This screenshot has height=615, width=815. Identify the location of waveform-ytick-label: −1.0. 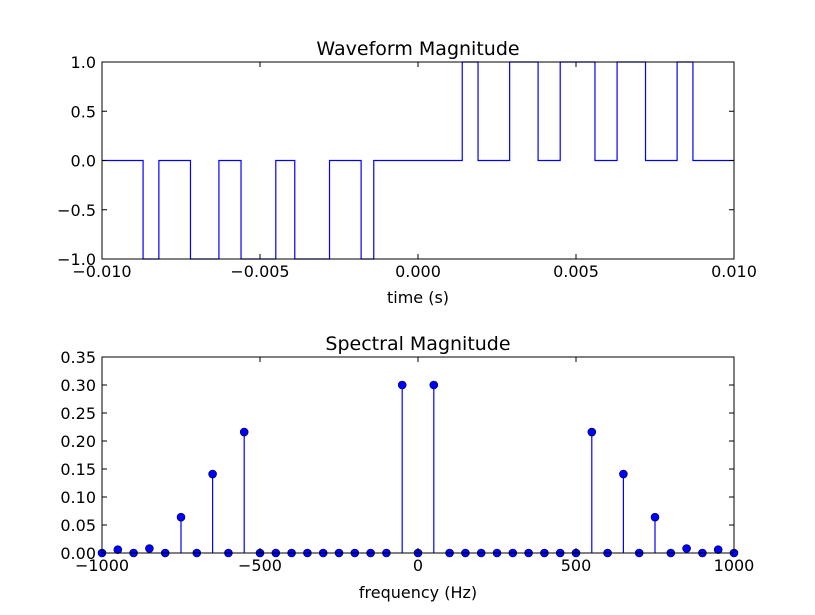
(76, 259).